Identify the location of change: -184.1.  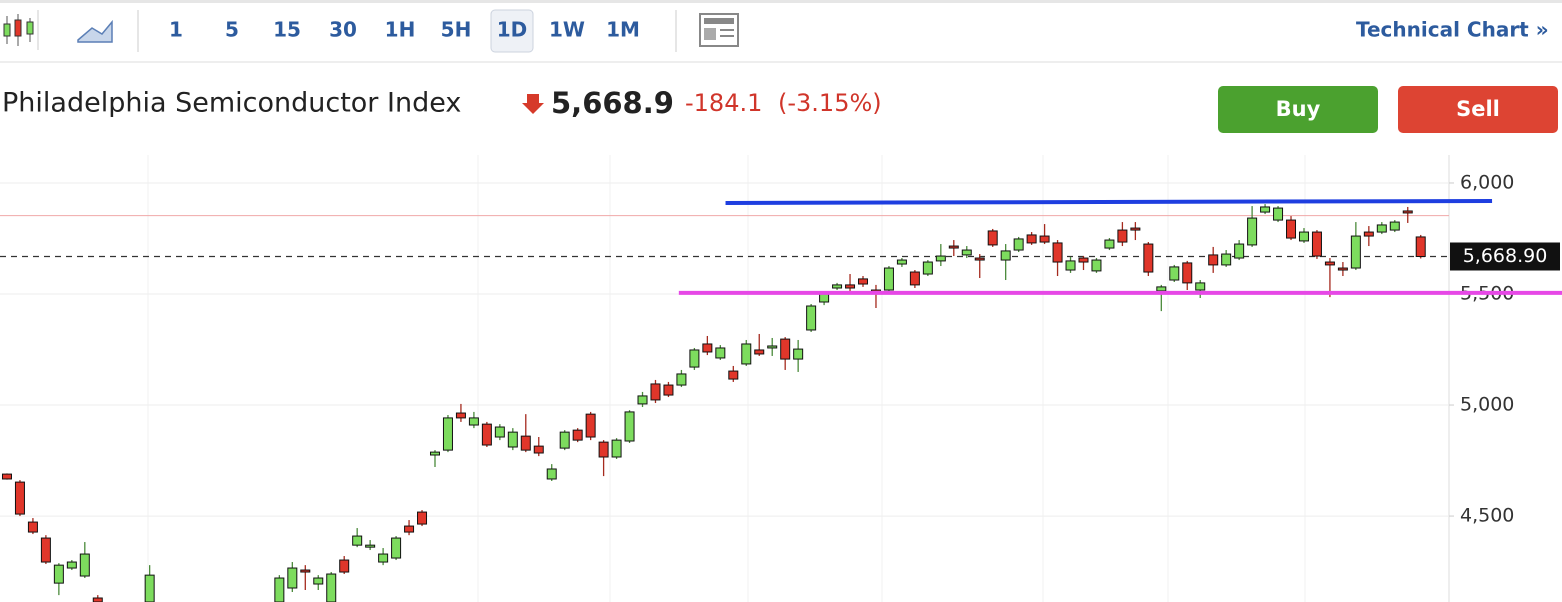
(723, 103).